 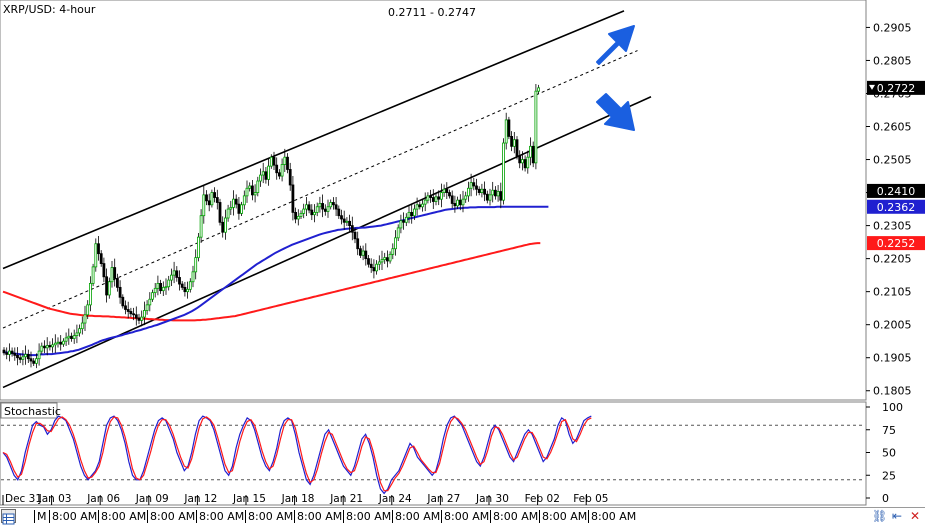 I want to click on date-tick-label: Jan 27, so click(x=443, y=499).